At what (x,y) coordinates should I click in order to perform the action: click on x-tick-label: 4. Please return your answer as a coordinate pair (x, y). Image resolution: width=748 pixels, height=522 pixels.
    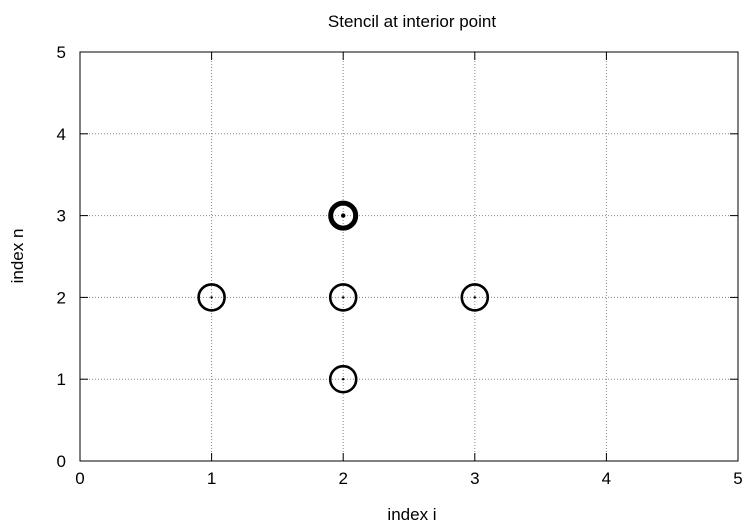
    Looking at the image, I should click on (606, 478).